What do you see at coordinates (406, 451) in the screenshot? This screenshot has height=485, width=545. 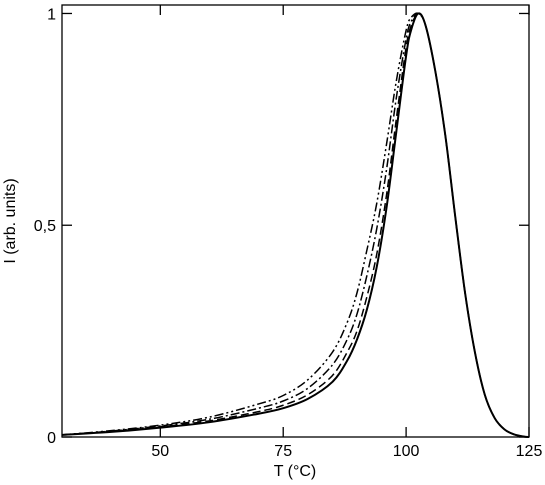 I see `x-tick-label: 100` at bounding box center [406, 451].